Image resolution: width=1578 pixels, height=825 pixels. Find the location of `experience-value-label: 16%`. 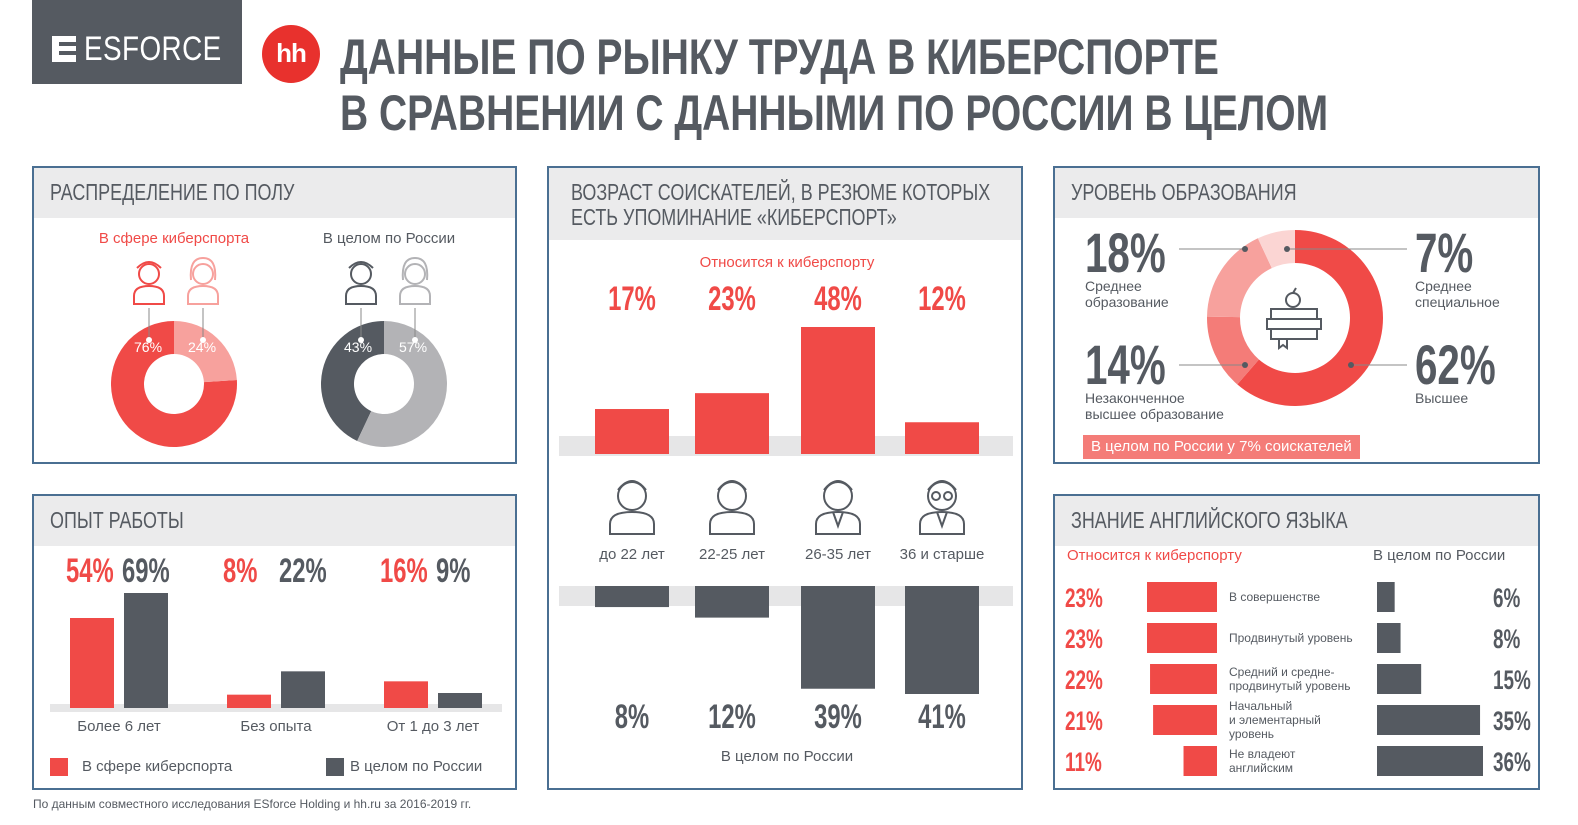

experience-value-label: 16% is located at coordinates (404, 571).